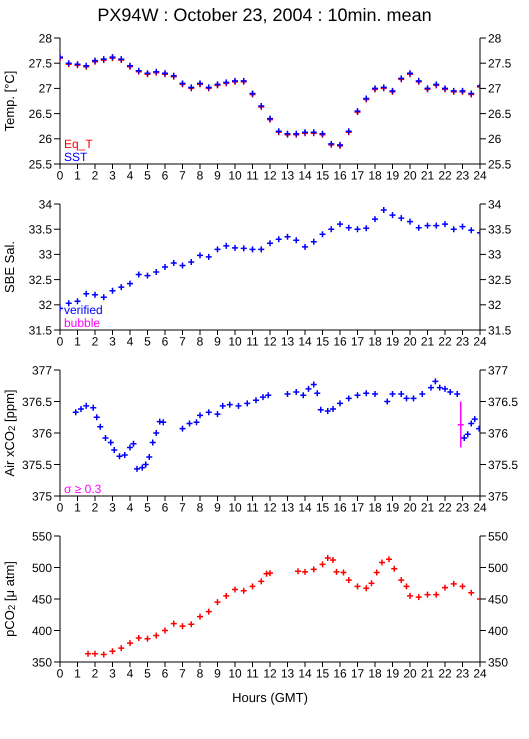 The width and height of the screenshot is (529, 739). I want to click on y-tick-label: 28, so click(45, 38).